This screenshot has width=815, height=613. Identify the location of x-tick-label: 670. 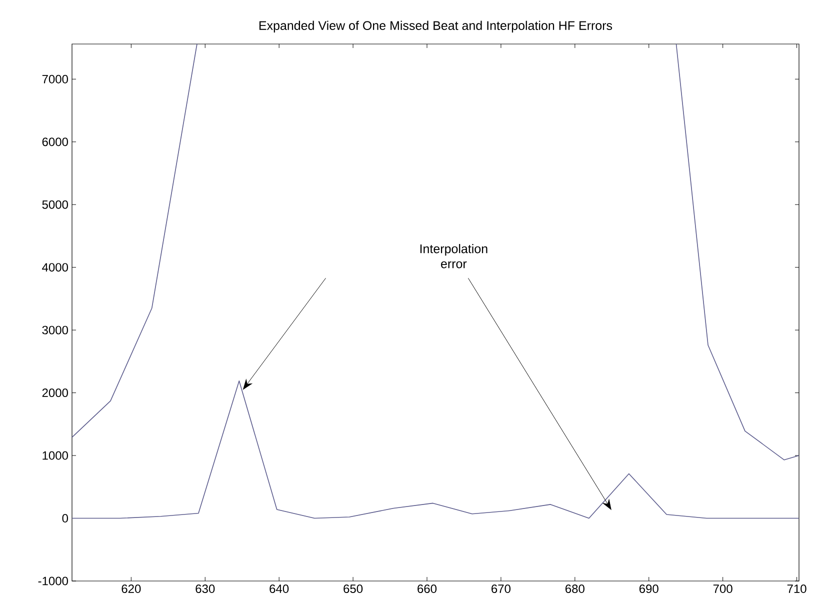
(501, 589).